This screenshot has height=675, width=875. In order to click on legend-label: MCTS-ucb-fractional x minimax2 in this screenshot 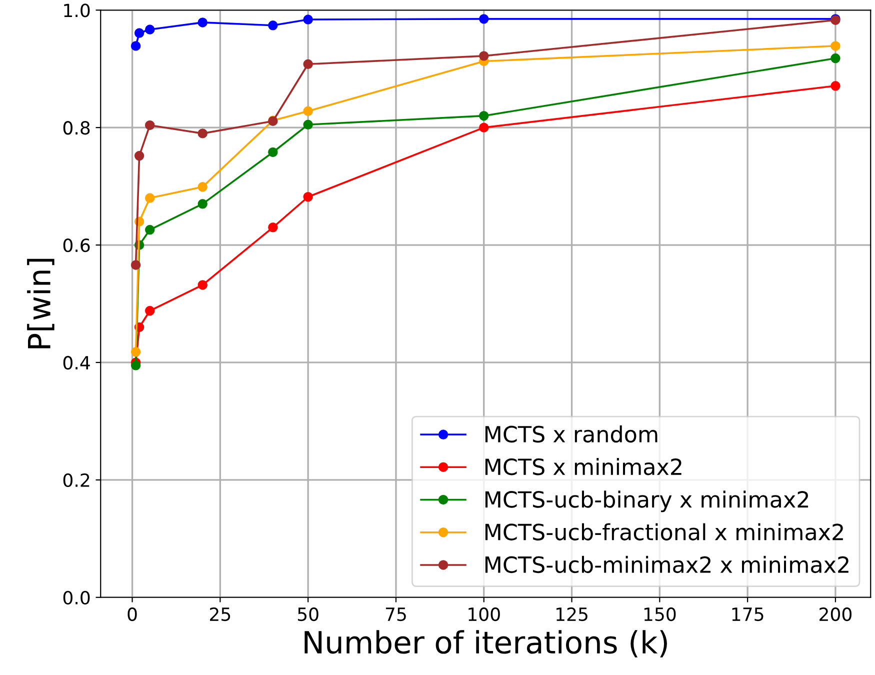, I will do `click(664, 531)`.